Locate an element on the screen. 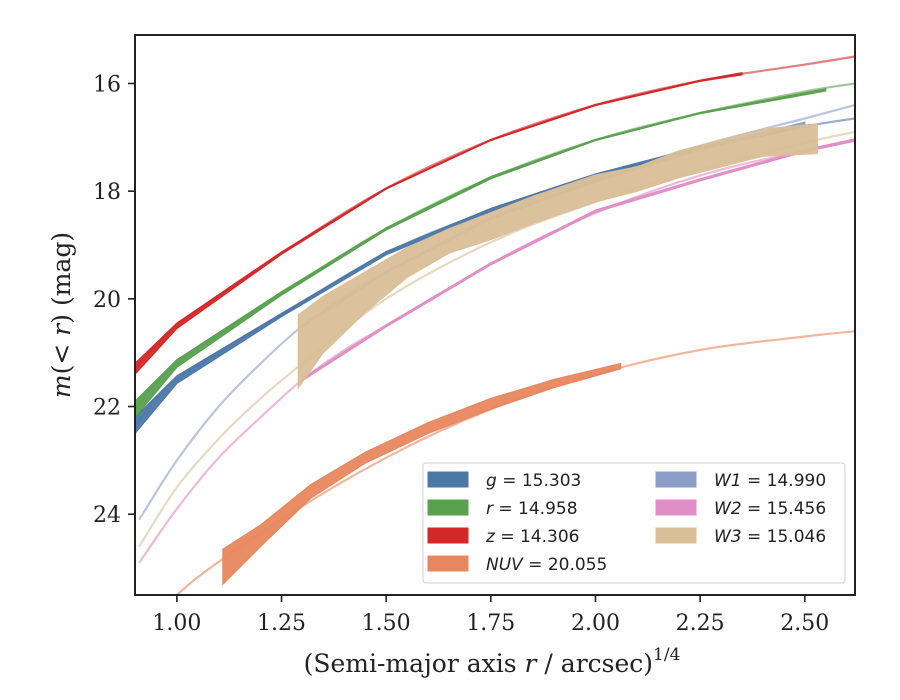  series-band-NUV is located at coordinates (422, 474).